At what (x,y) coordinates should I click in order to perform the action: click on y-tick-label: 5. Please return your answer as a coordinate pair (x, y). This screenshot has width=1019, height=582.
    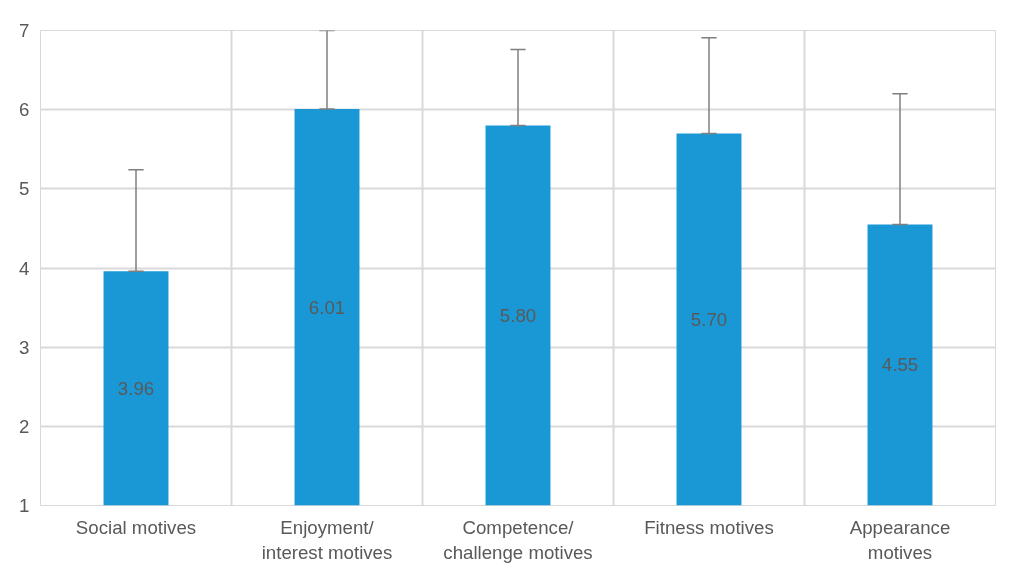
    Looking at the image, I should click on (24, 189).